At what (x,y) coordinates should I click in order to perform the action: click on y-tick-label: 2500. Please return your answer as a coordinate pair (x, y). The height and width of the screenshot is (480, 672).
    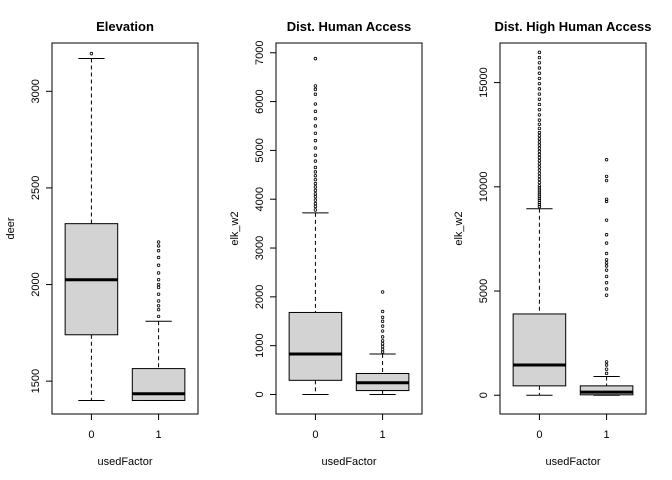
    Looking at the image, I should click on (36, 188).